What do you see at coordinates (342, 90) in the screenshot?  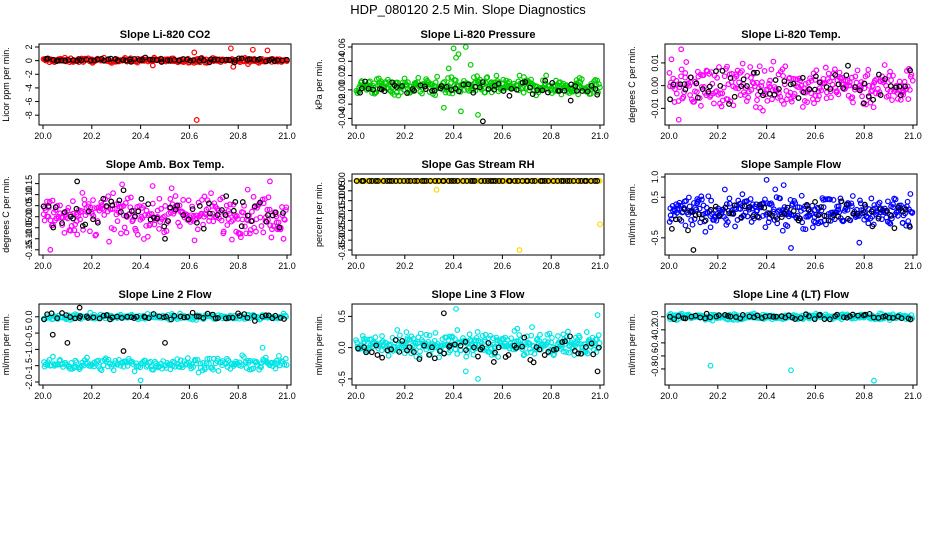 I see `y-tick-label: 0.00` at bounding box center [342, 90].